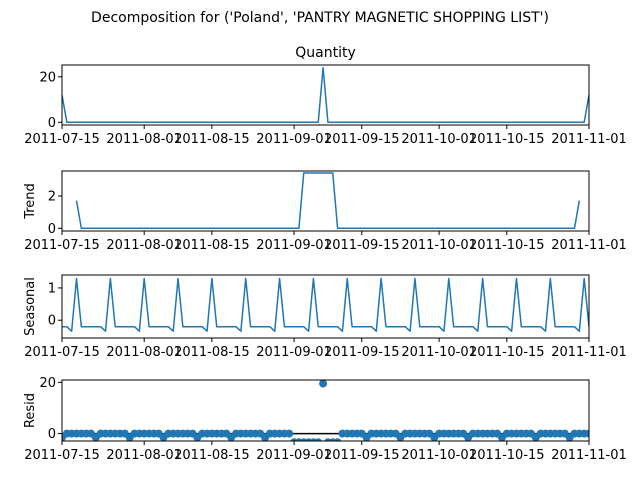 The image size is (640, 480). I want to click on y-axis-label: Resid, so click(30, 410).